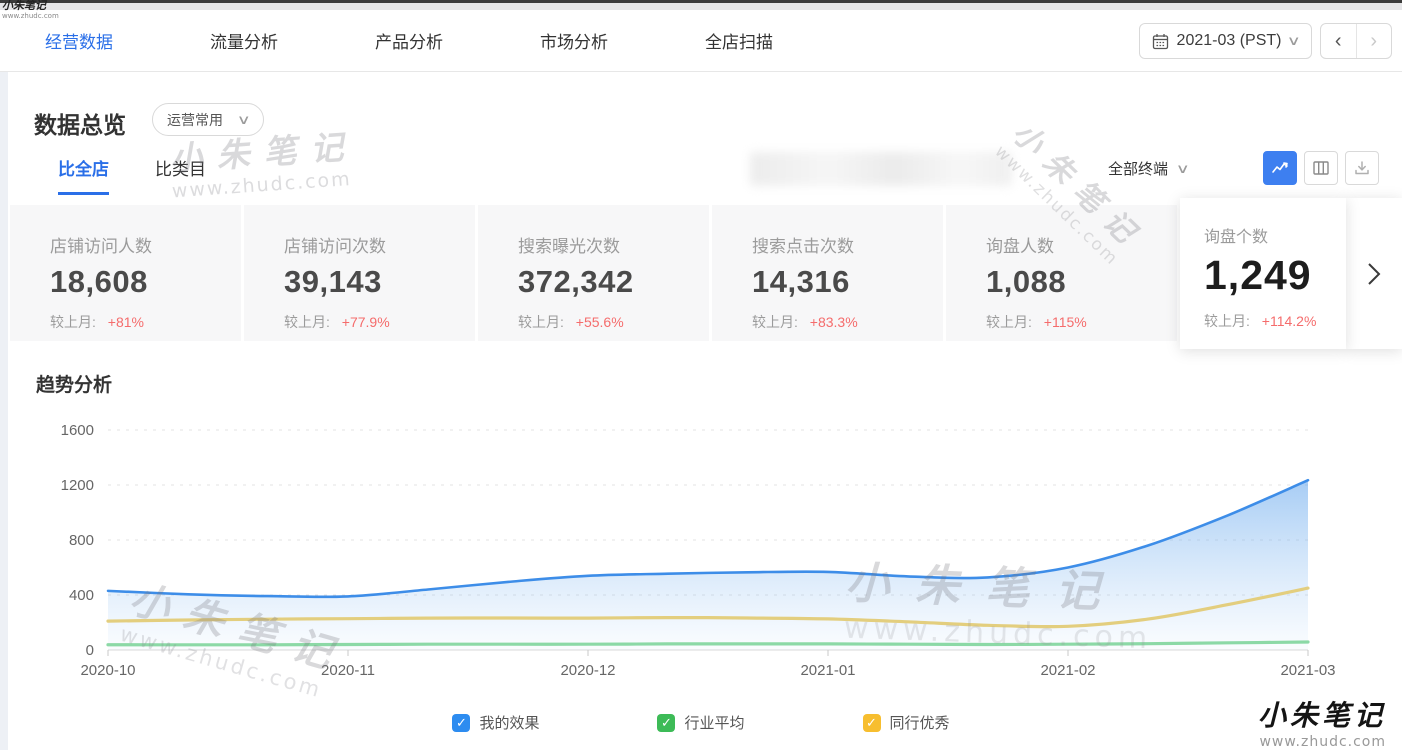 This screenshot has height=750, width=1402. I want to click on svg-text: 2020-11, so click(348, 670).